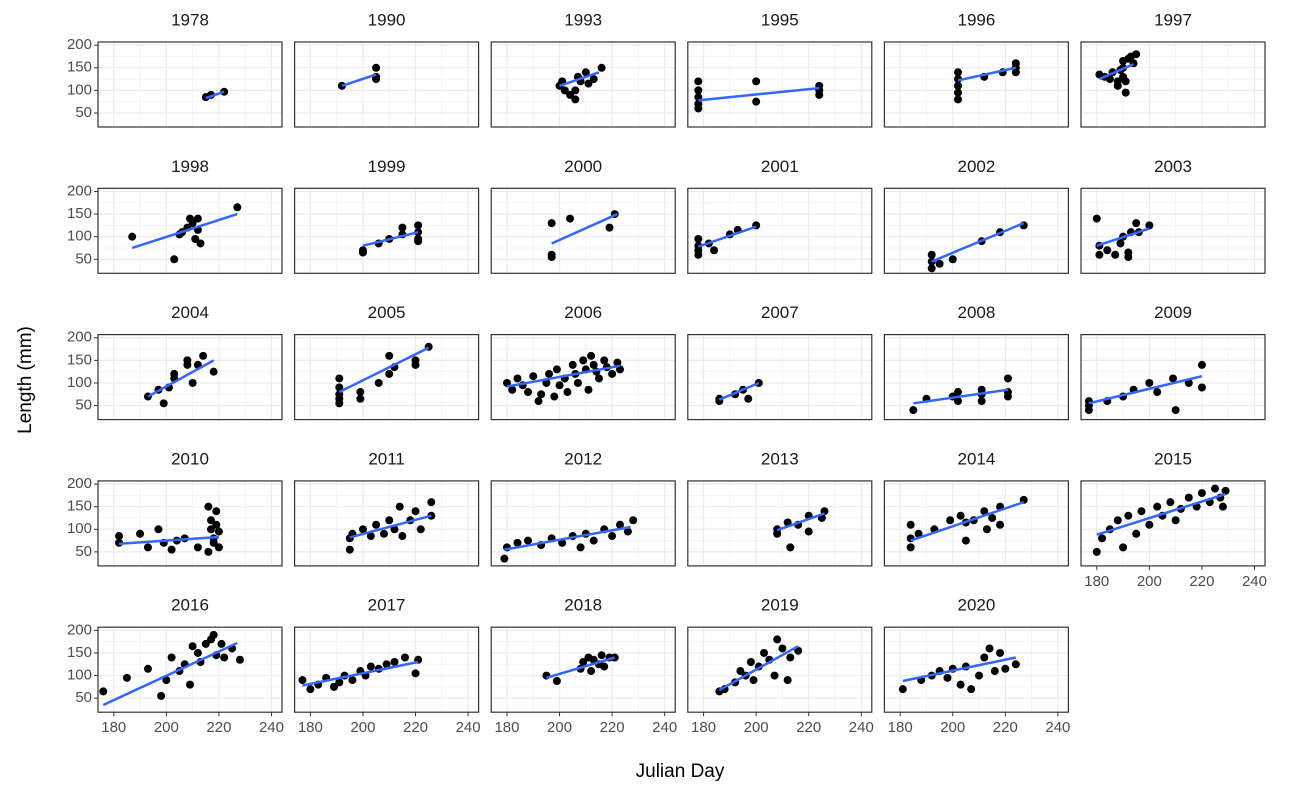  I want to click on panel-title: 2016, so click(190, 605).